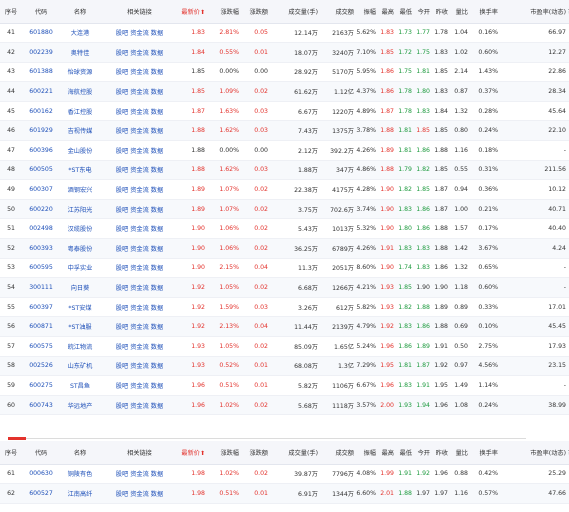 Image resolution: width=569 pixels, height=512 pixels. What do you see at coordinates (367, 453) in the screenshot?
I see `header-amplitude: 振幅` at bounding box center [367, 453].